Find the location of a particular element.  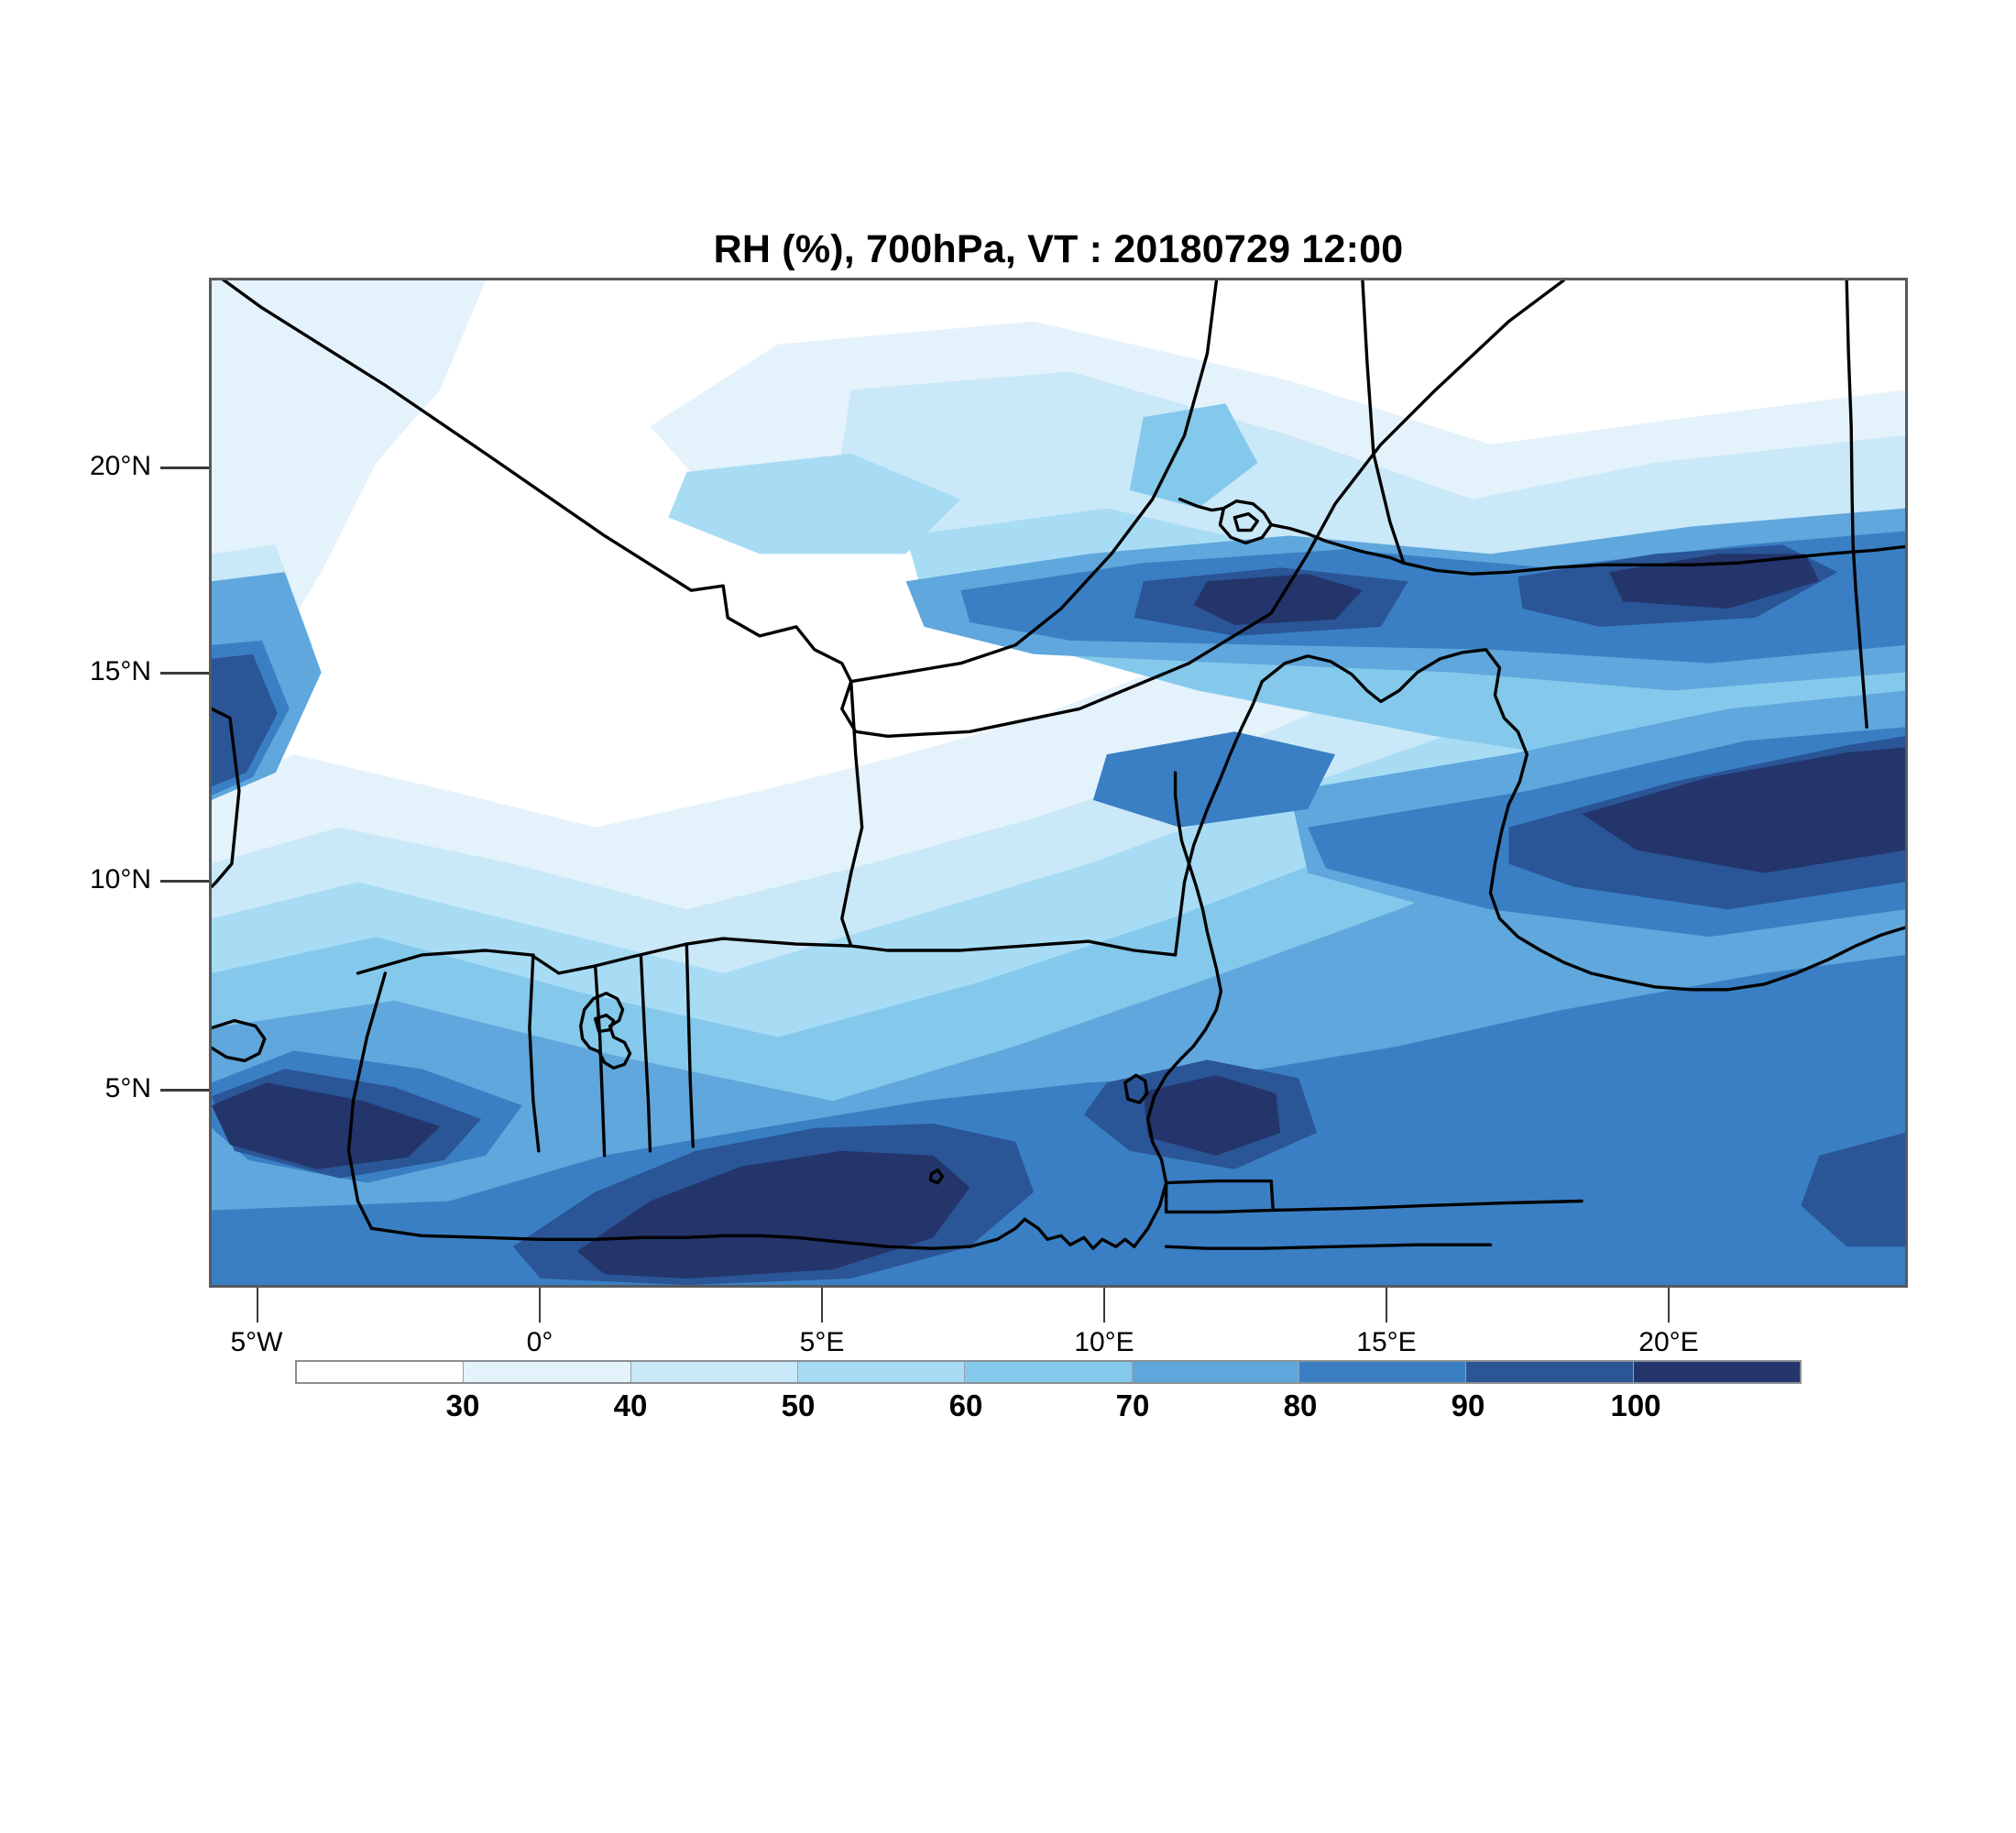

ytick-label-10N: 10°N is located at coordinates (120, 879).